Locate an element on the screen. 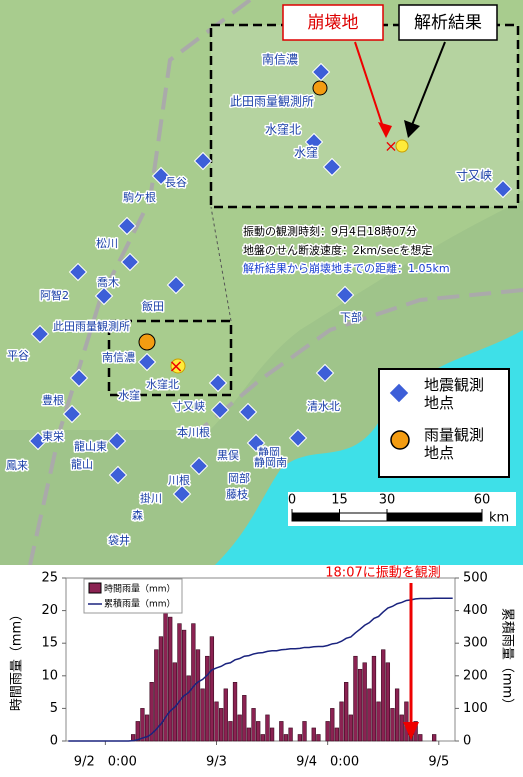 Image resolution: width=523 pixels, height=777 pixels. info-text: 振動の観測時刻：9月4日18時07分 is located at coordinates (330, 231).